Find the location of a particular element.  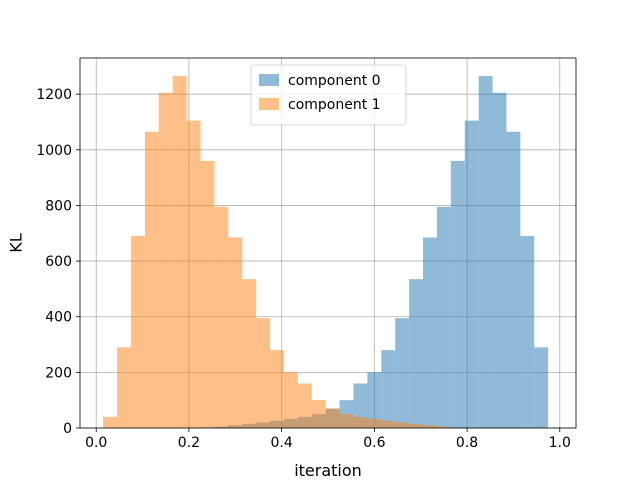

x-tick-label-0: 0.0 is located at coordinates (96, 443).